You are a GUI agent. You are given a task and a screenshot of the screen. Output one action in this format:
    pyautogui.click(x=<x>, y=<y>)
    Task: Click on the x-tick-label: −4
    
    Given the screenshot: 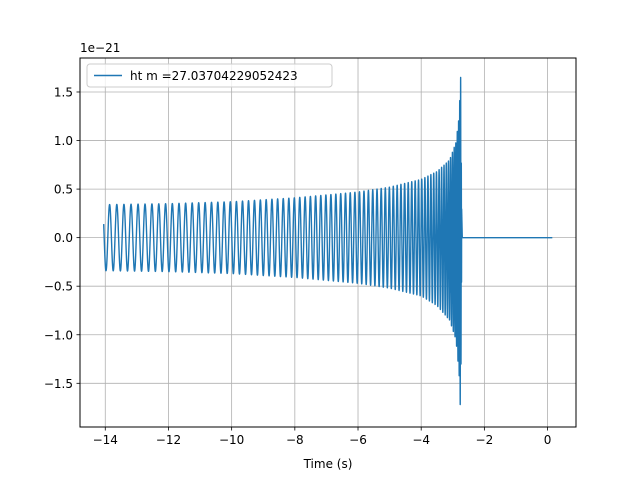 What is the action you would take?
    pyautogui.click(x=421, y=440)
    